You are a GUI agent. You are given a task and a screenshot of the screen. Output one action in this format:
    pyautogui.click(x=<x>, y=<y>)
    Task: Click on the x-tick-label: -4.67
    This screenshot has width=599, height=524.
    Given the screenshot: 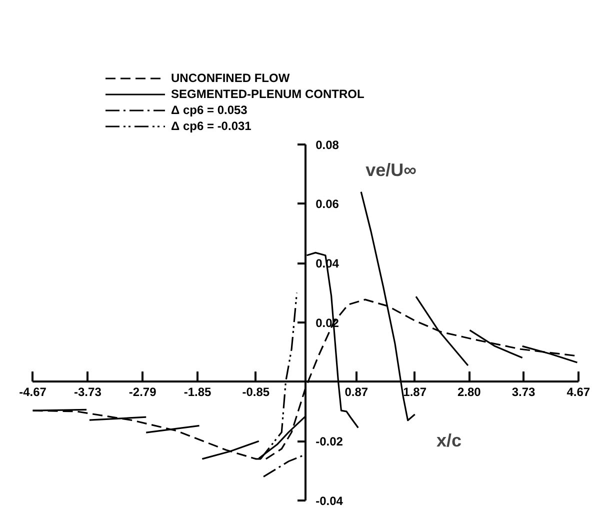 What is the action you would take?
    pyautogui.click(x=33, y=391)
    